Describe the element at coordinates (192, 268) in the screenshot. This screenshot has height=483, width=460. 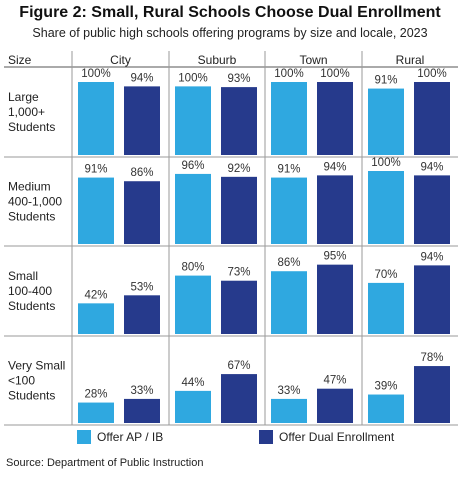
I see `data-label: 80%` at that location.